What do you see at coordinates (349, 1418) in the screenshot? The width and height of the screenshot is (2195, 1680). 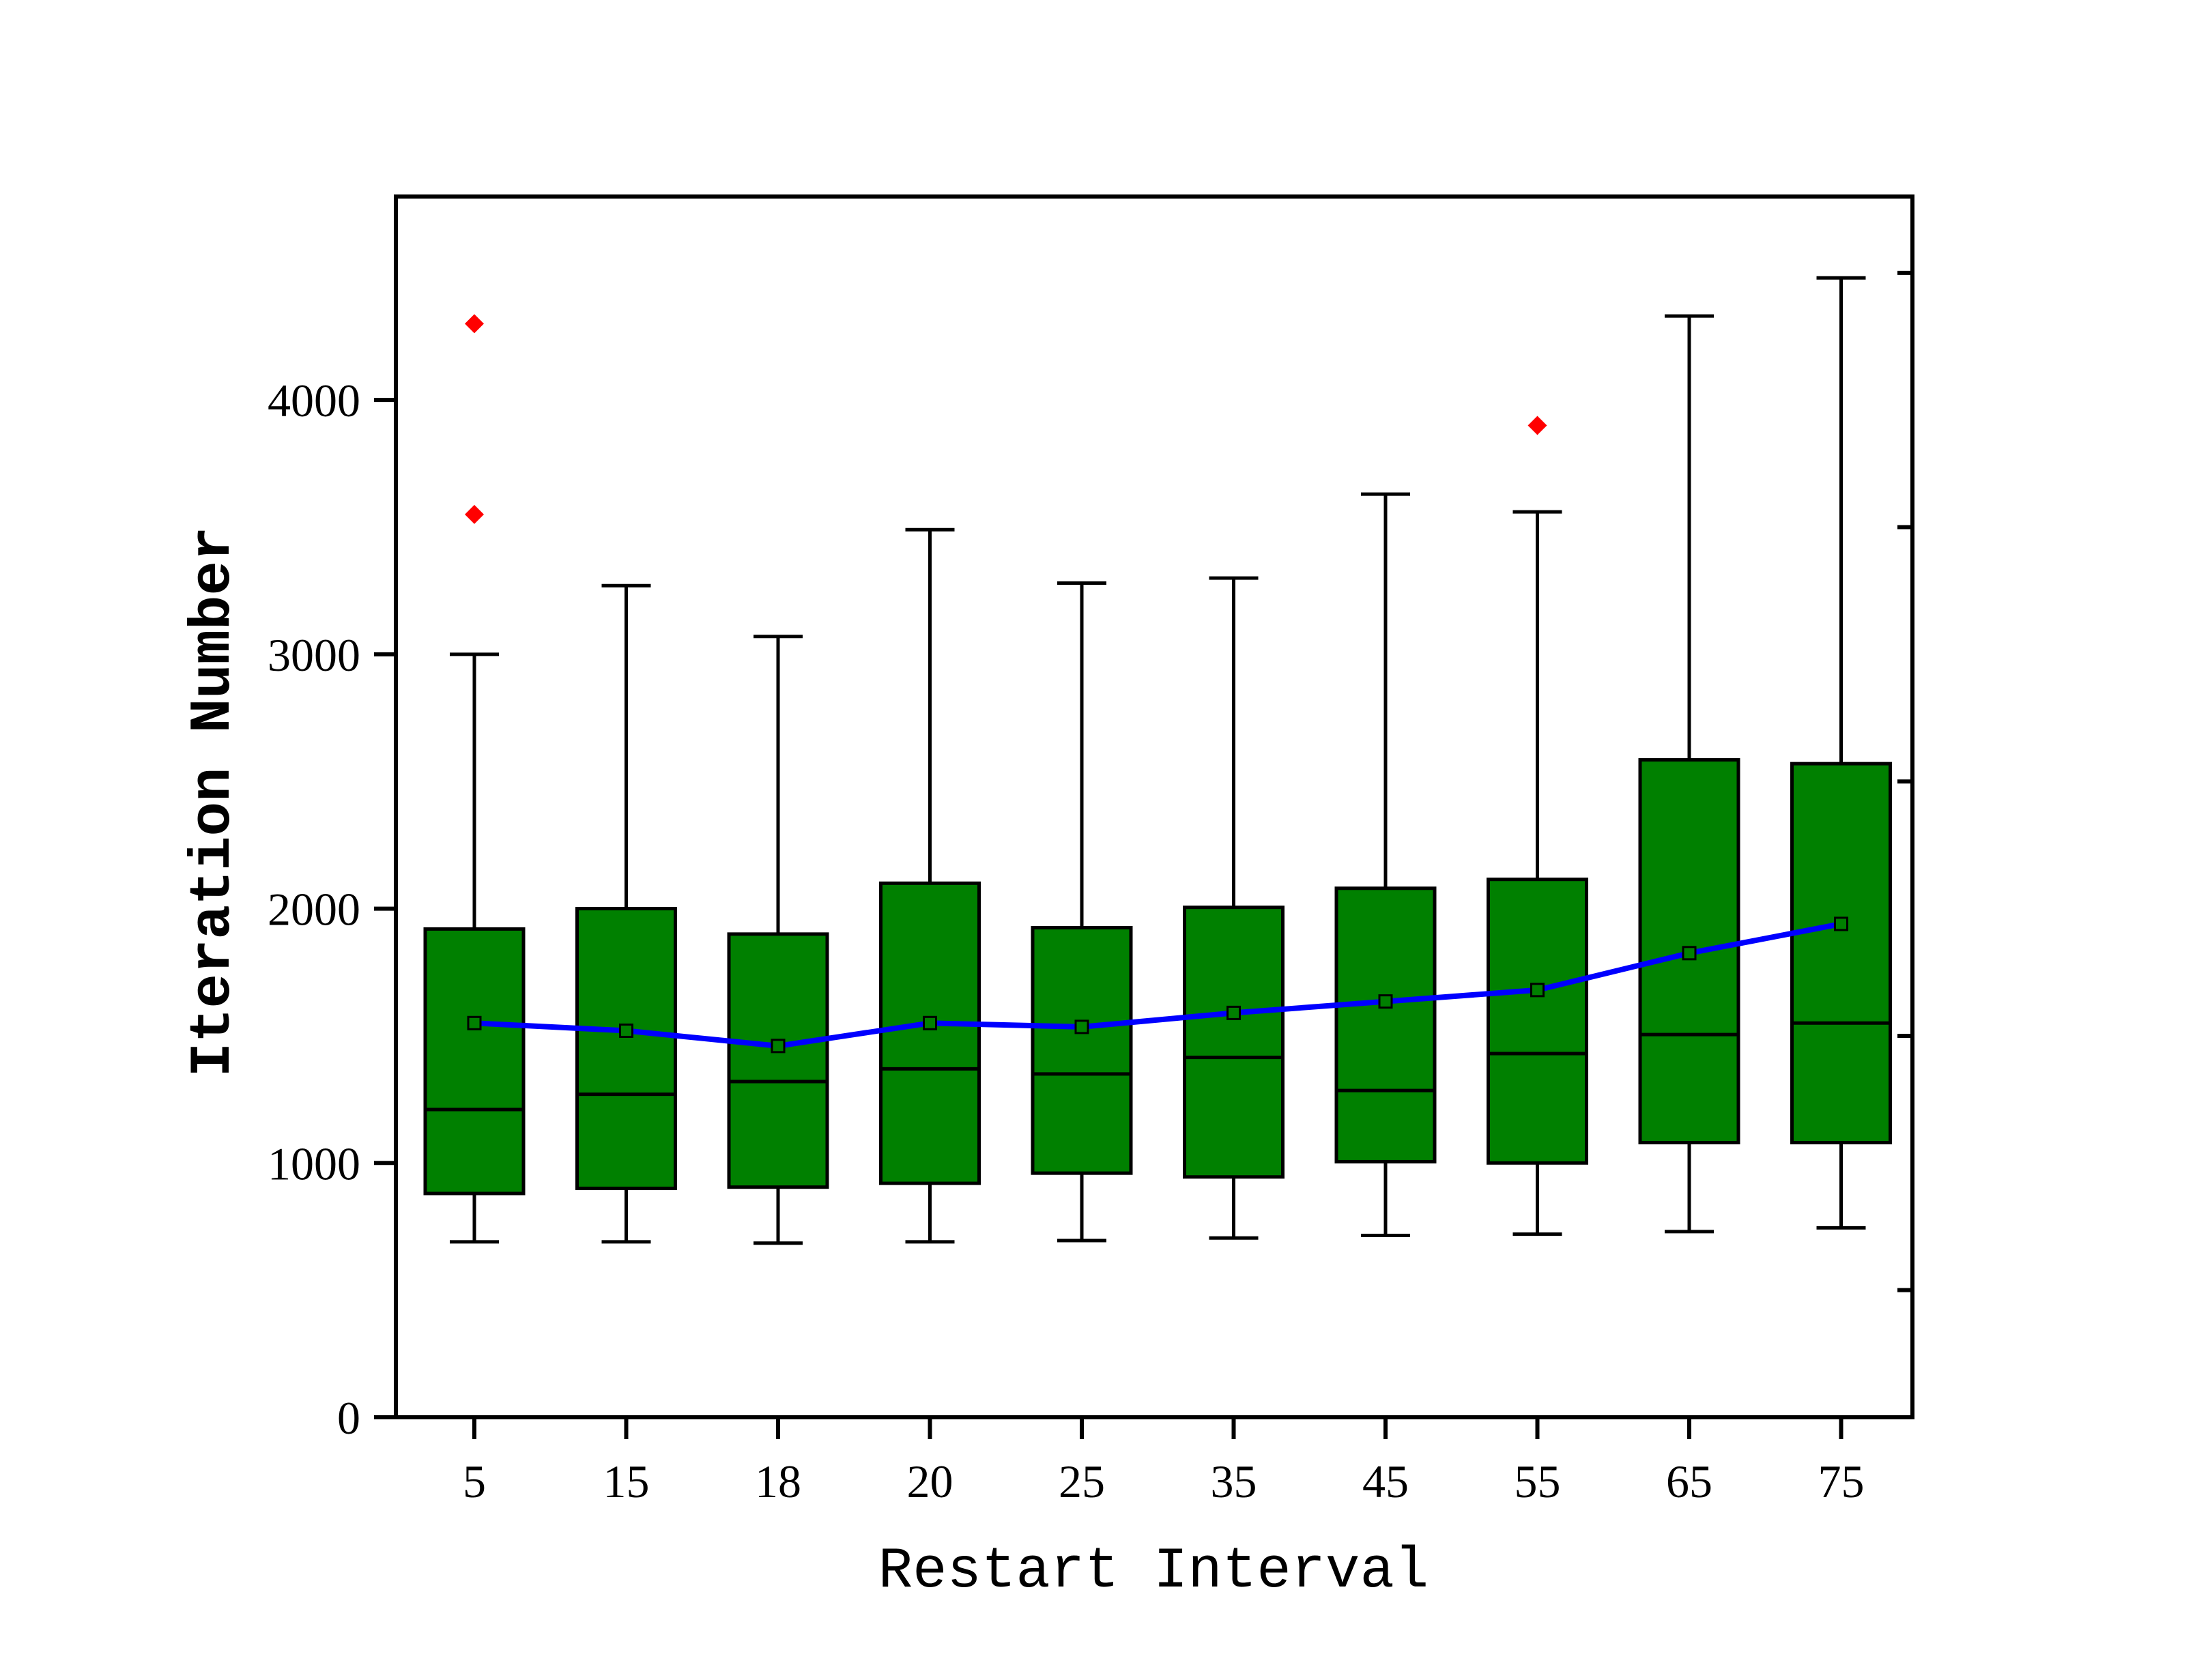 I see `y-tick-label: 0` at bounding box center [349, 1418].